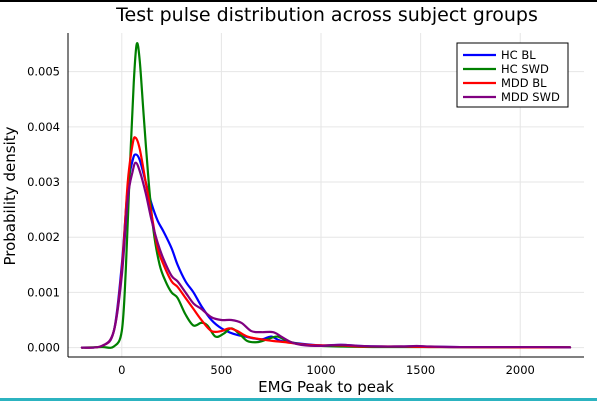 The image size is (597, 403). Describe the element at coordinates (43, 292) in the screenshot. I see `y-tick-label: 0.001` at that location.